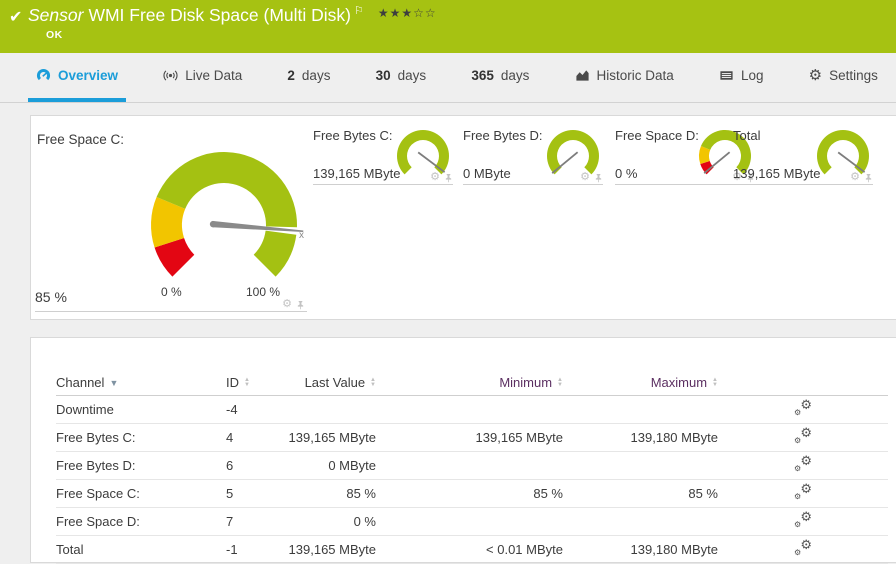  Describe the element at coordinates (635, 75) in the screenshot. I see `tab-historic-data-label: Historic Data` at that location.